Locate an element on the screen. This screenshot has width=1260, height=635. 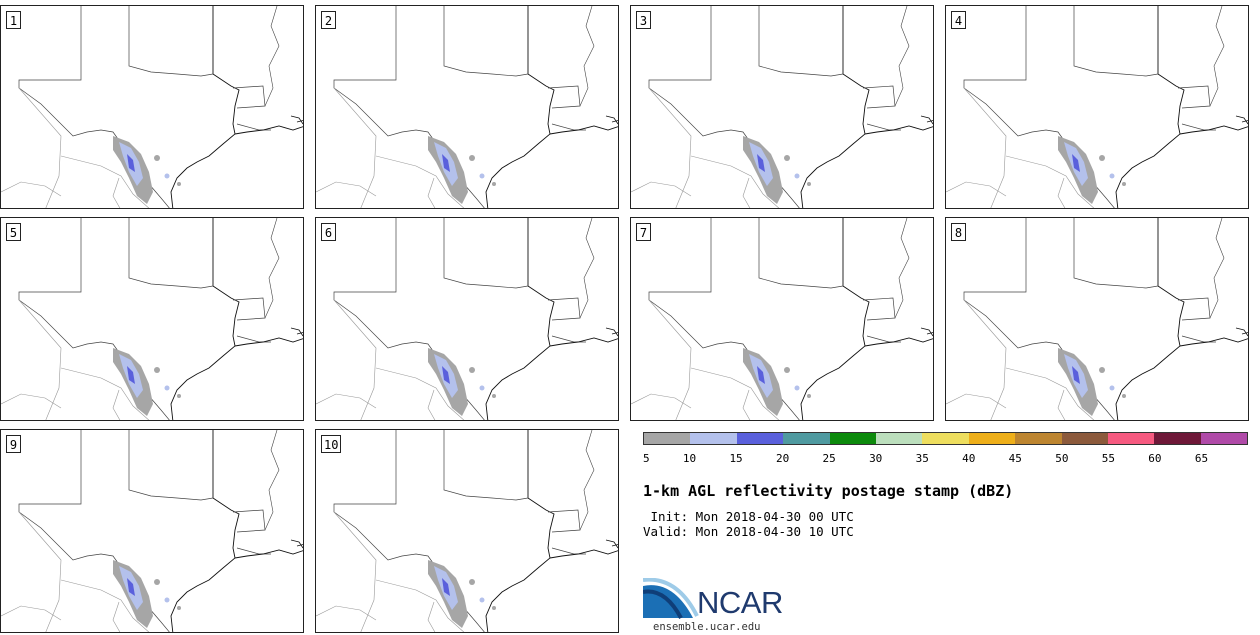
map-panel: 3 is located at coordinates (782, 107).